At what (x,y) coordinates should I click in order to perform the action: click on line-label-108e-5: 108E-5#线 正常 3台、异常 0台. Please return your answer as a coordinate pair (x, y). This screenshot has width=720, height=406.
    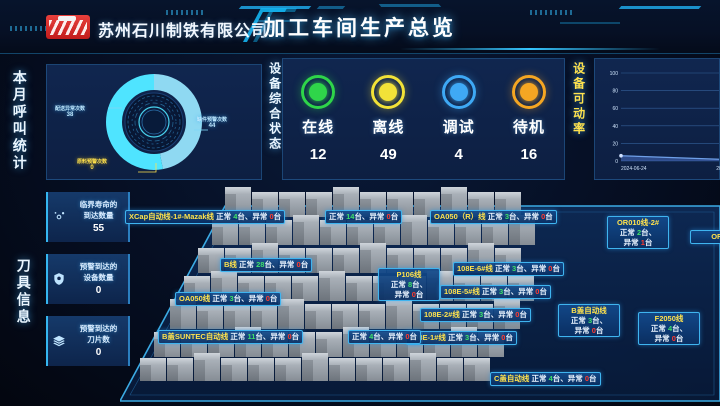
    Looking at the image, I should click on (495, 292).